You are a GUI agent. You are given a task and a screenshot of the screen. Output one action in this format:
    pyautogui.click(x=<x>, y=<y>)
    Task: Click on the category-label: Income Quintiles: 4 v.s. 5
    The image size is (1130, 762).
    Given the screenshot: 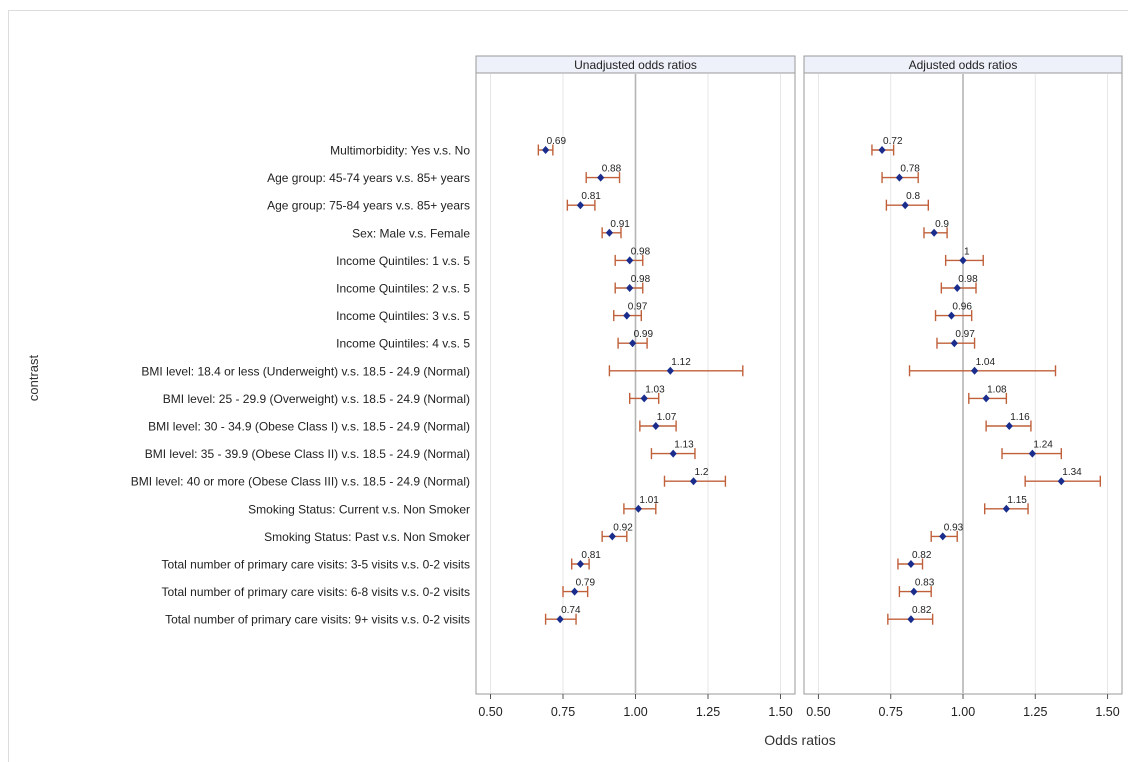 What is the action you would take?
    pyautogui.click(x=403, y=344)
    